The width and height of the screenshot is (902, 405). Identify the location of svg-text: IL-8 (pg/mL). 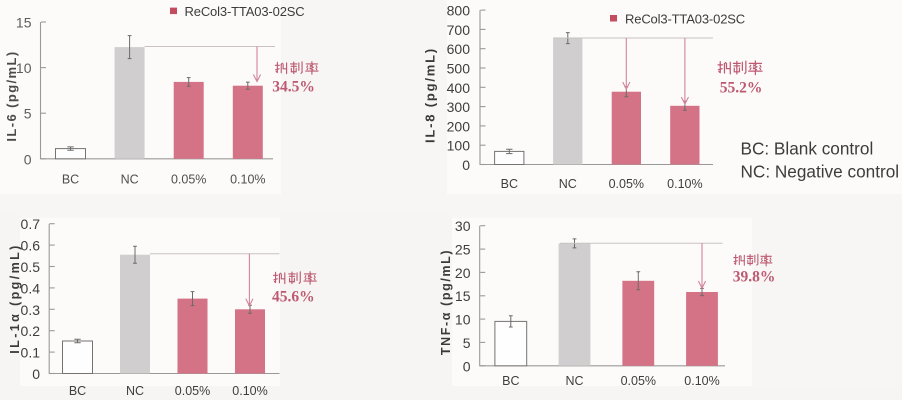
(430, 95).